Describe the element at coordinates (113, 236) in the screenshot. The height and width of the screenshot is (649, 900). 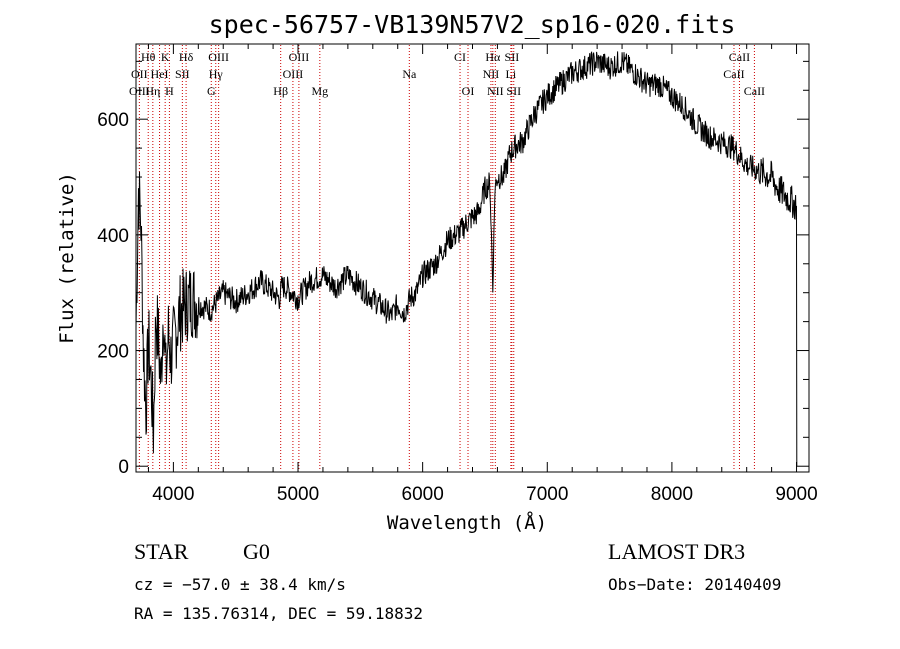
I see `y-tick-label: 400` at that location.